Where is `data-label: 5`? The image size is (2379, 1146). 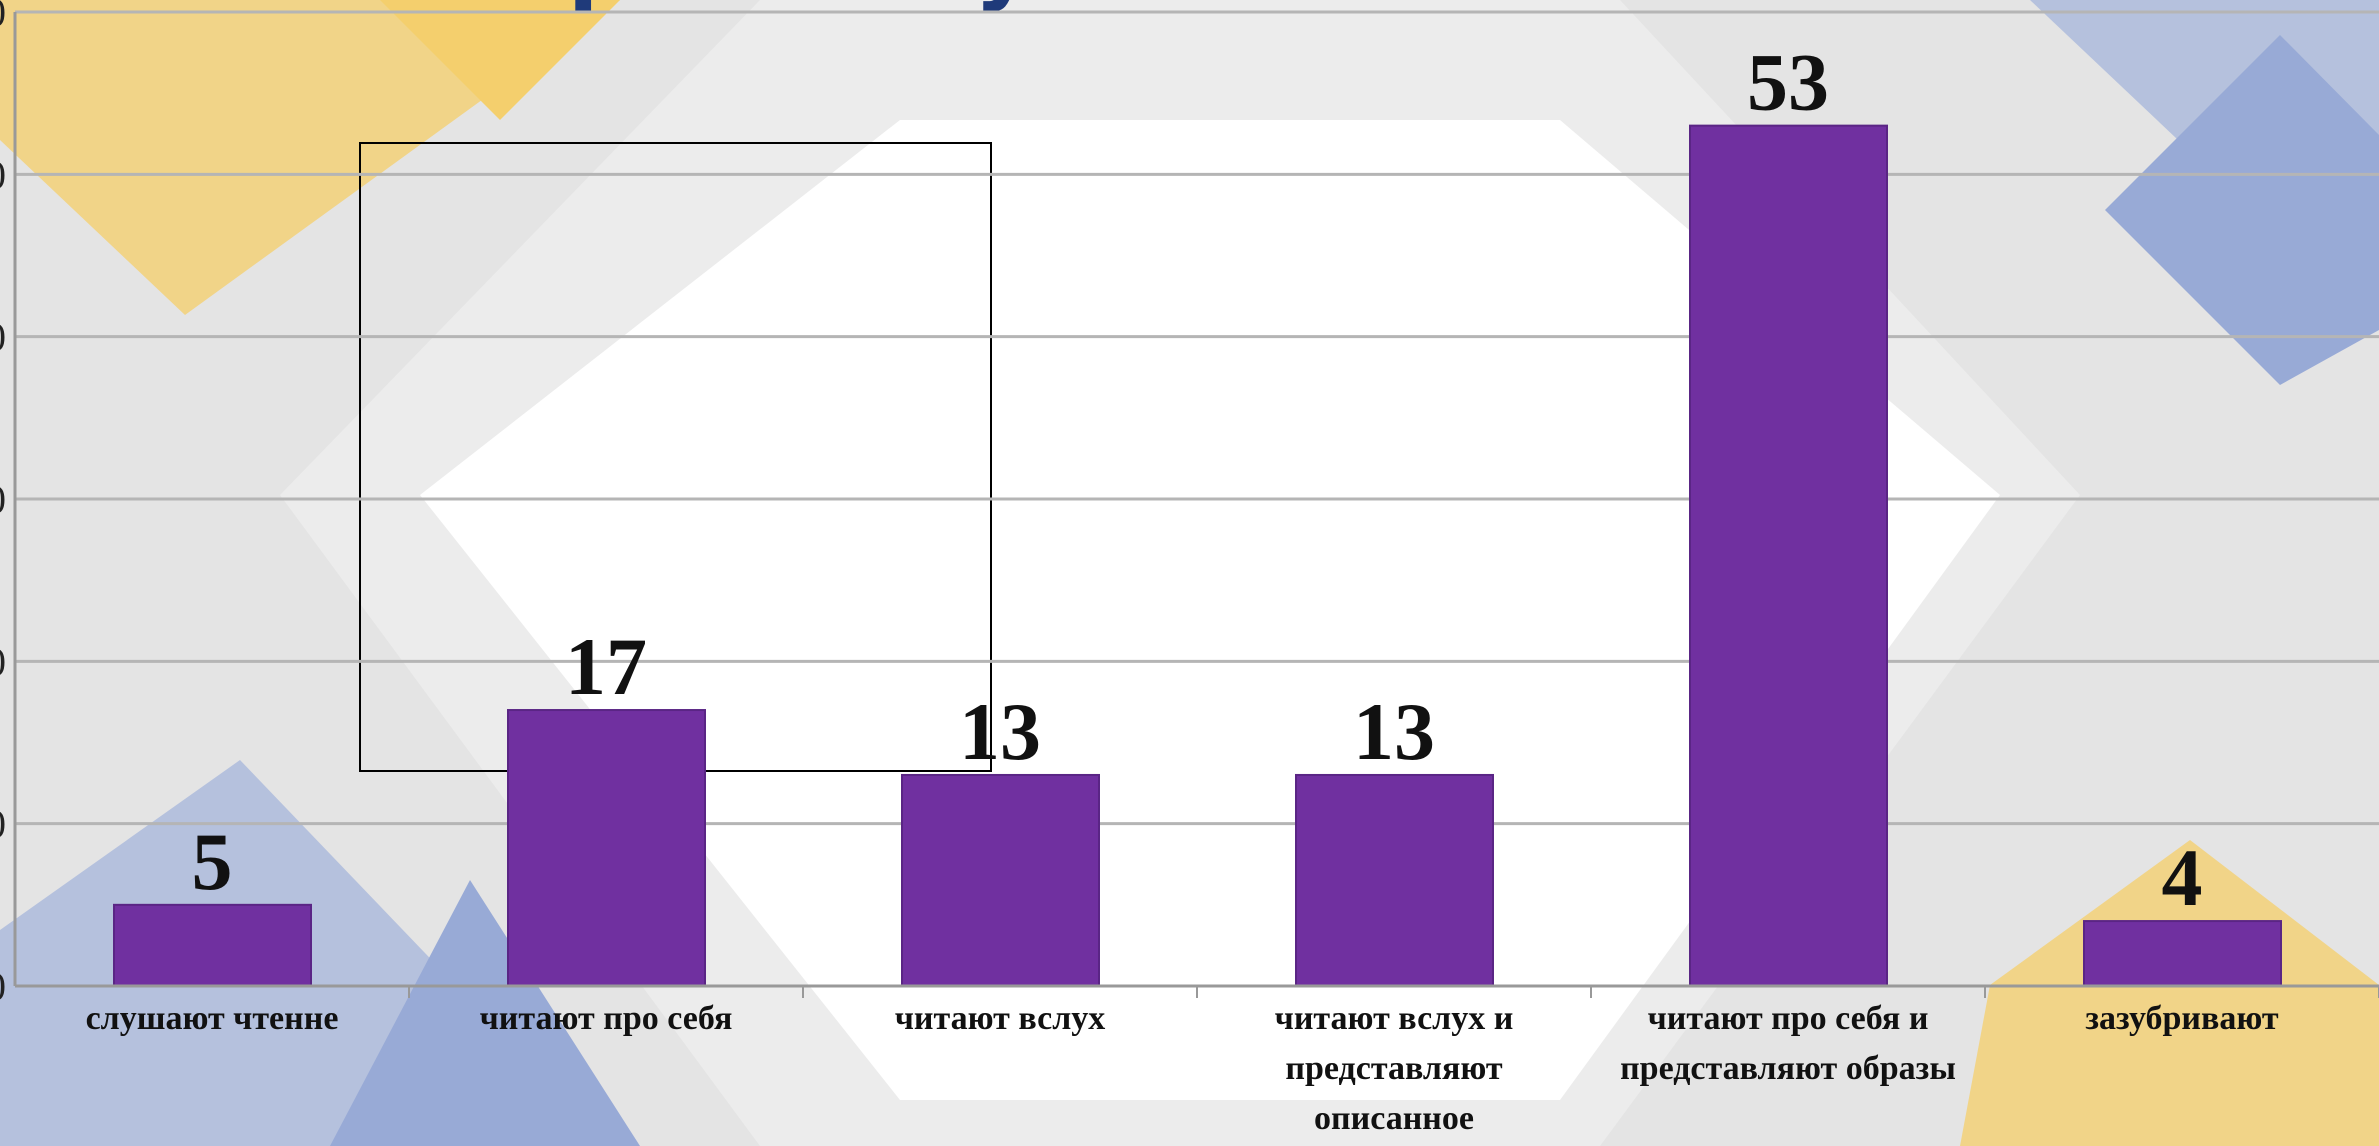 data-label: 5 is located at coordinates (212, 861).